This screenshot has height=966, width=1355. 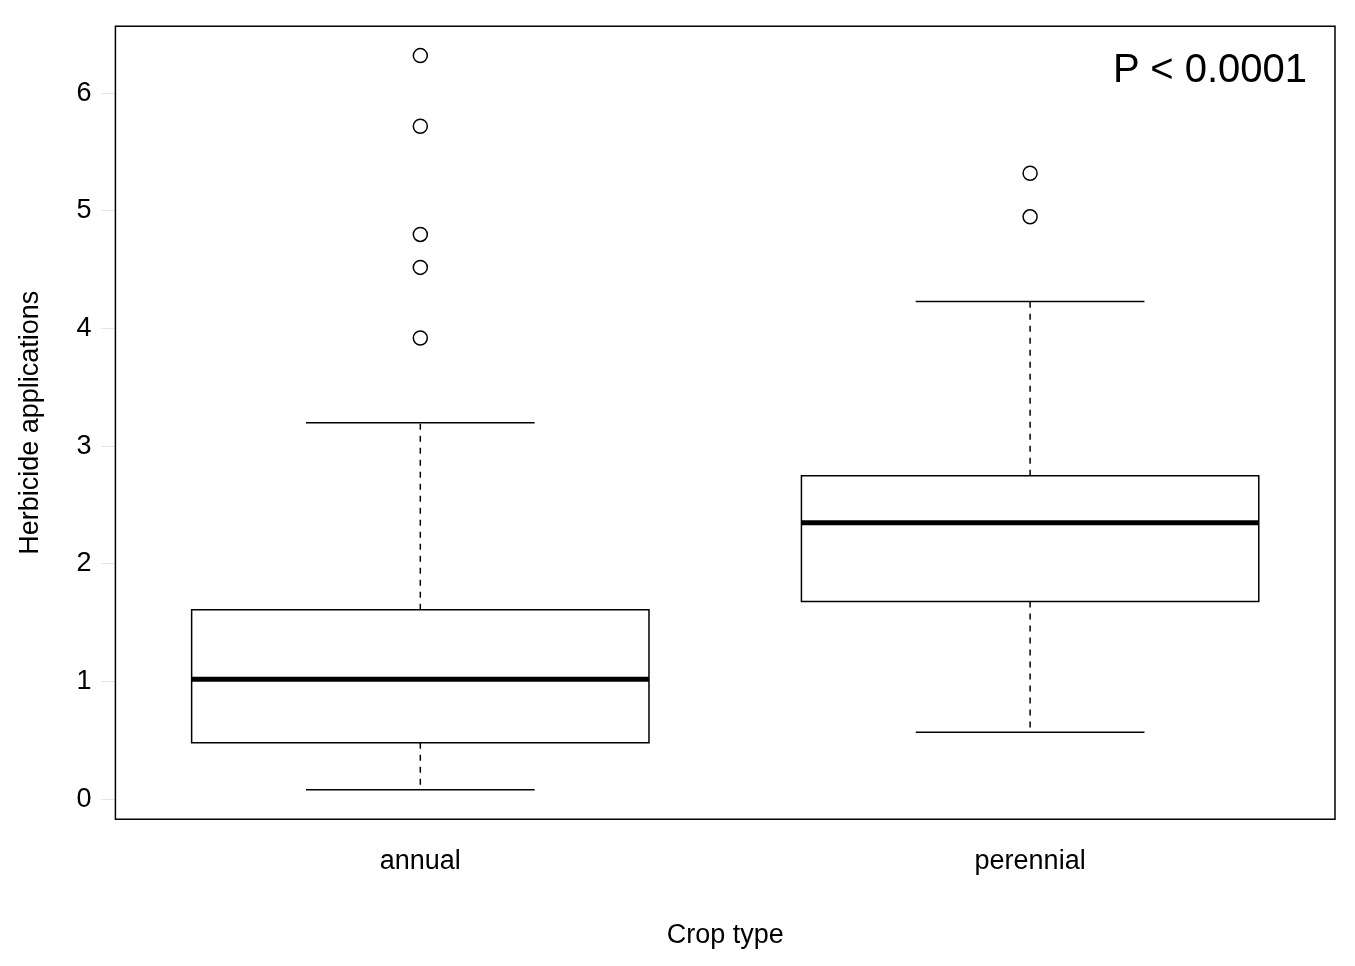 I want to click on y-tick-label: 2, so click(x=84, y=562).